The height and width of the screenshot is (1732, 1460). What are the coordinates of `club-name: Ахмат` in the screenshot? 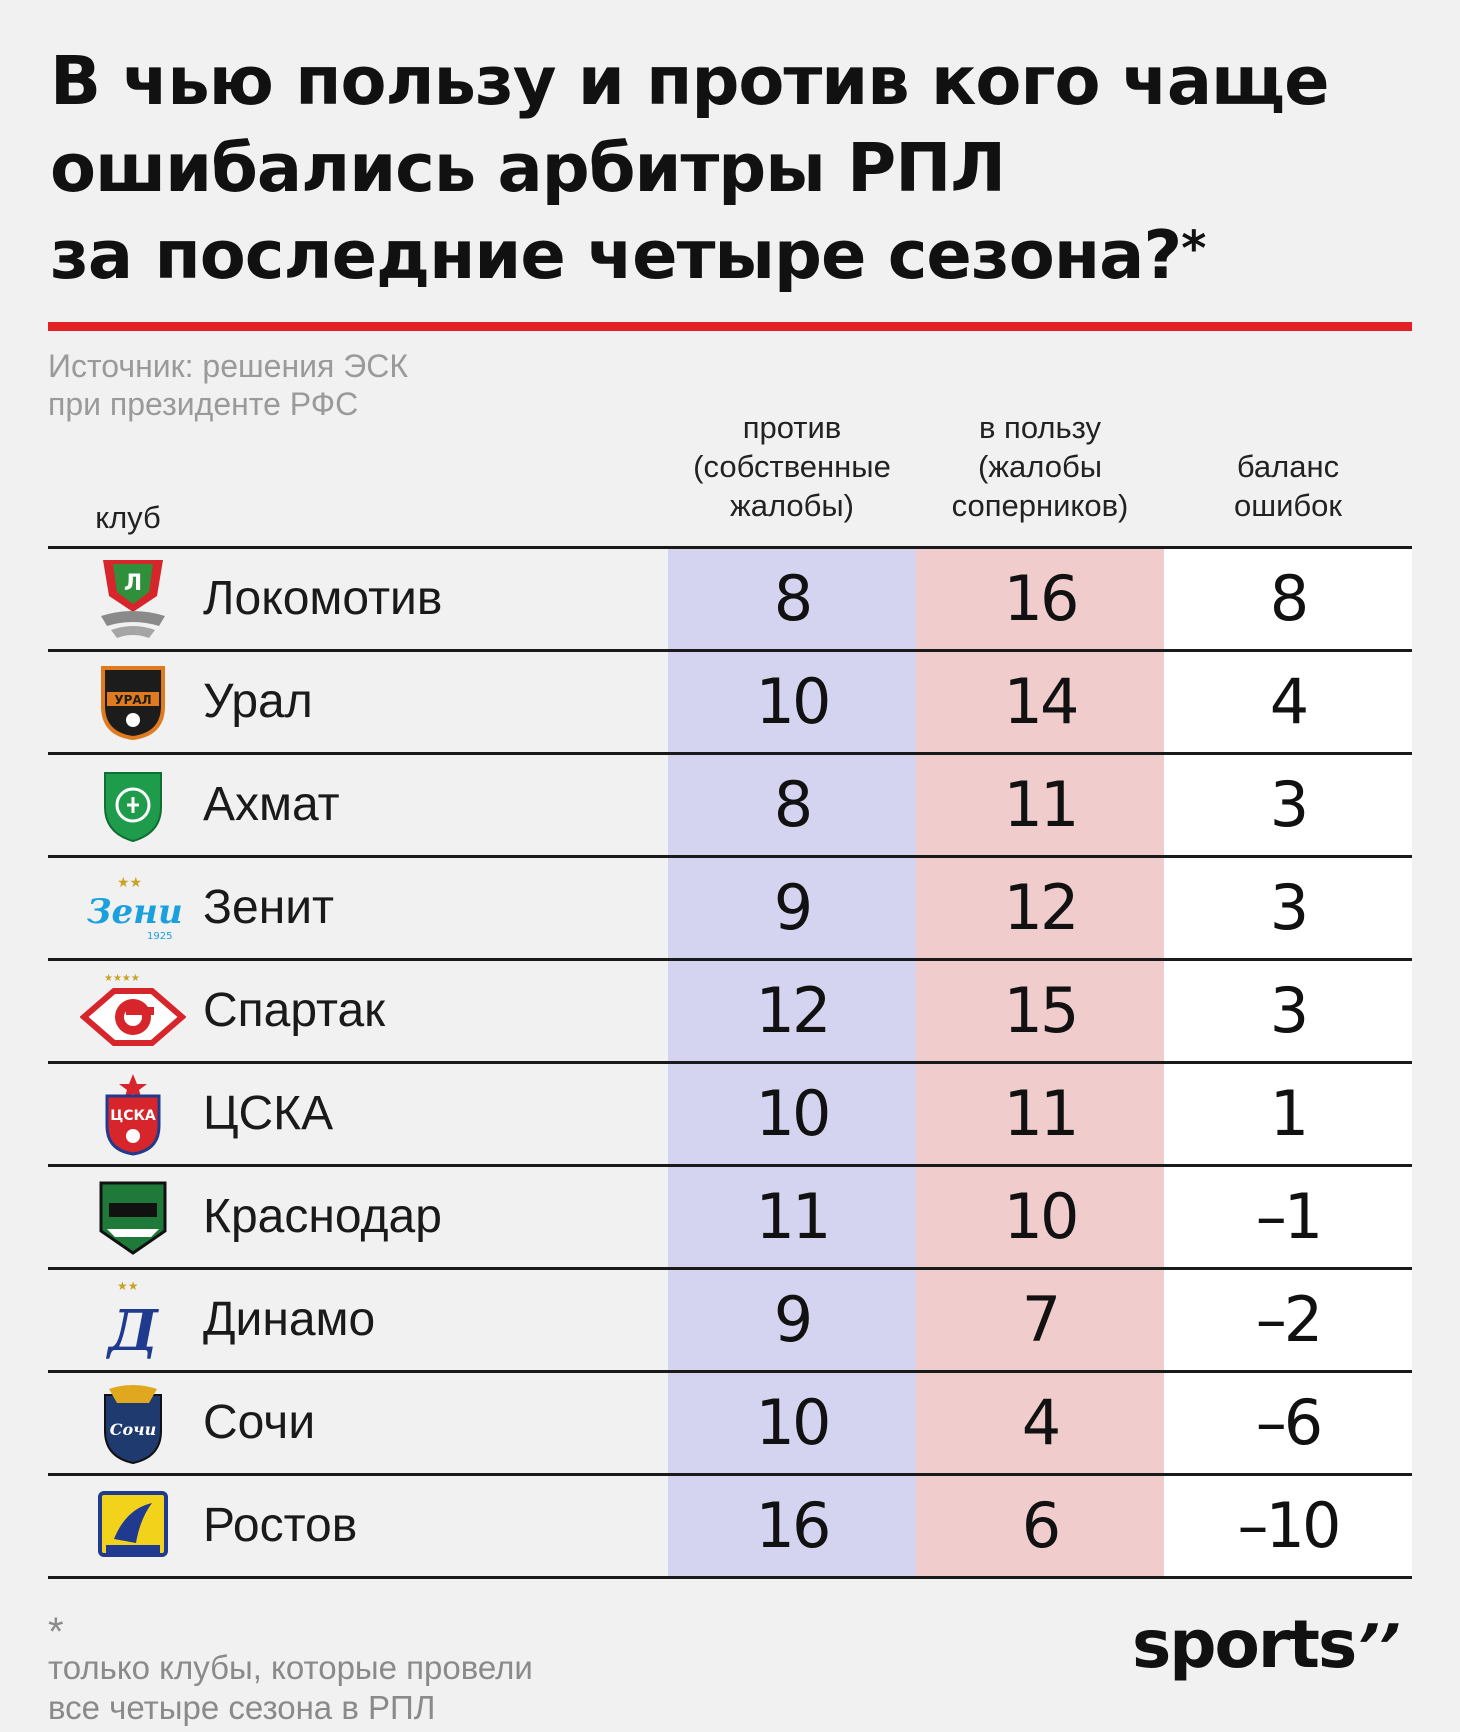 It's located at (271, 804).